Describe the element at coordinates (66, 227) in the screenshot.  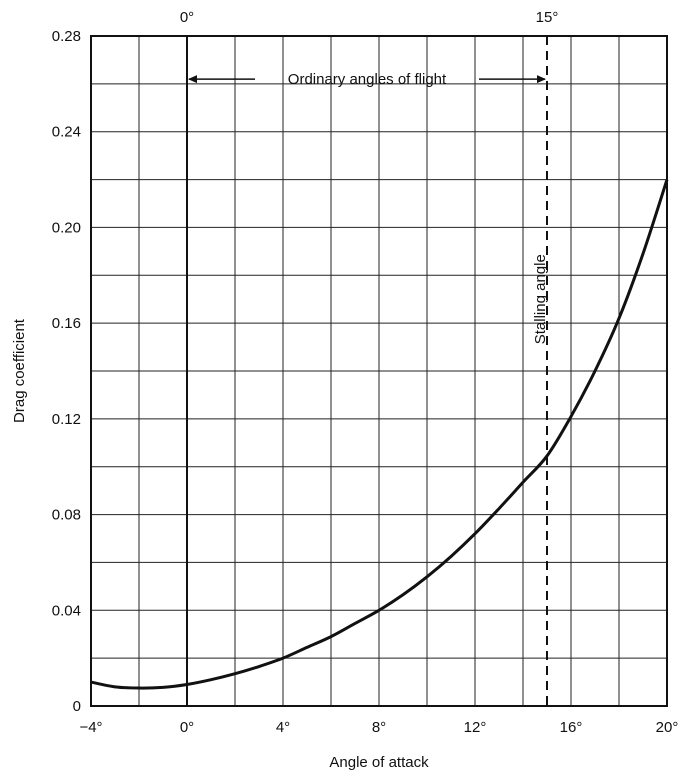
I see `y-tick-label: 0.20` at that location.